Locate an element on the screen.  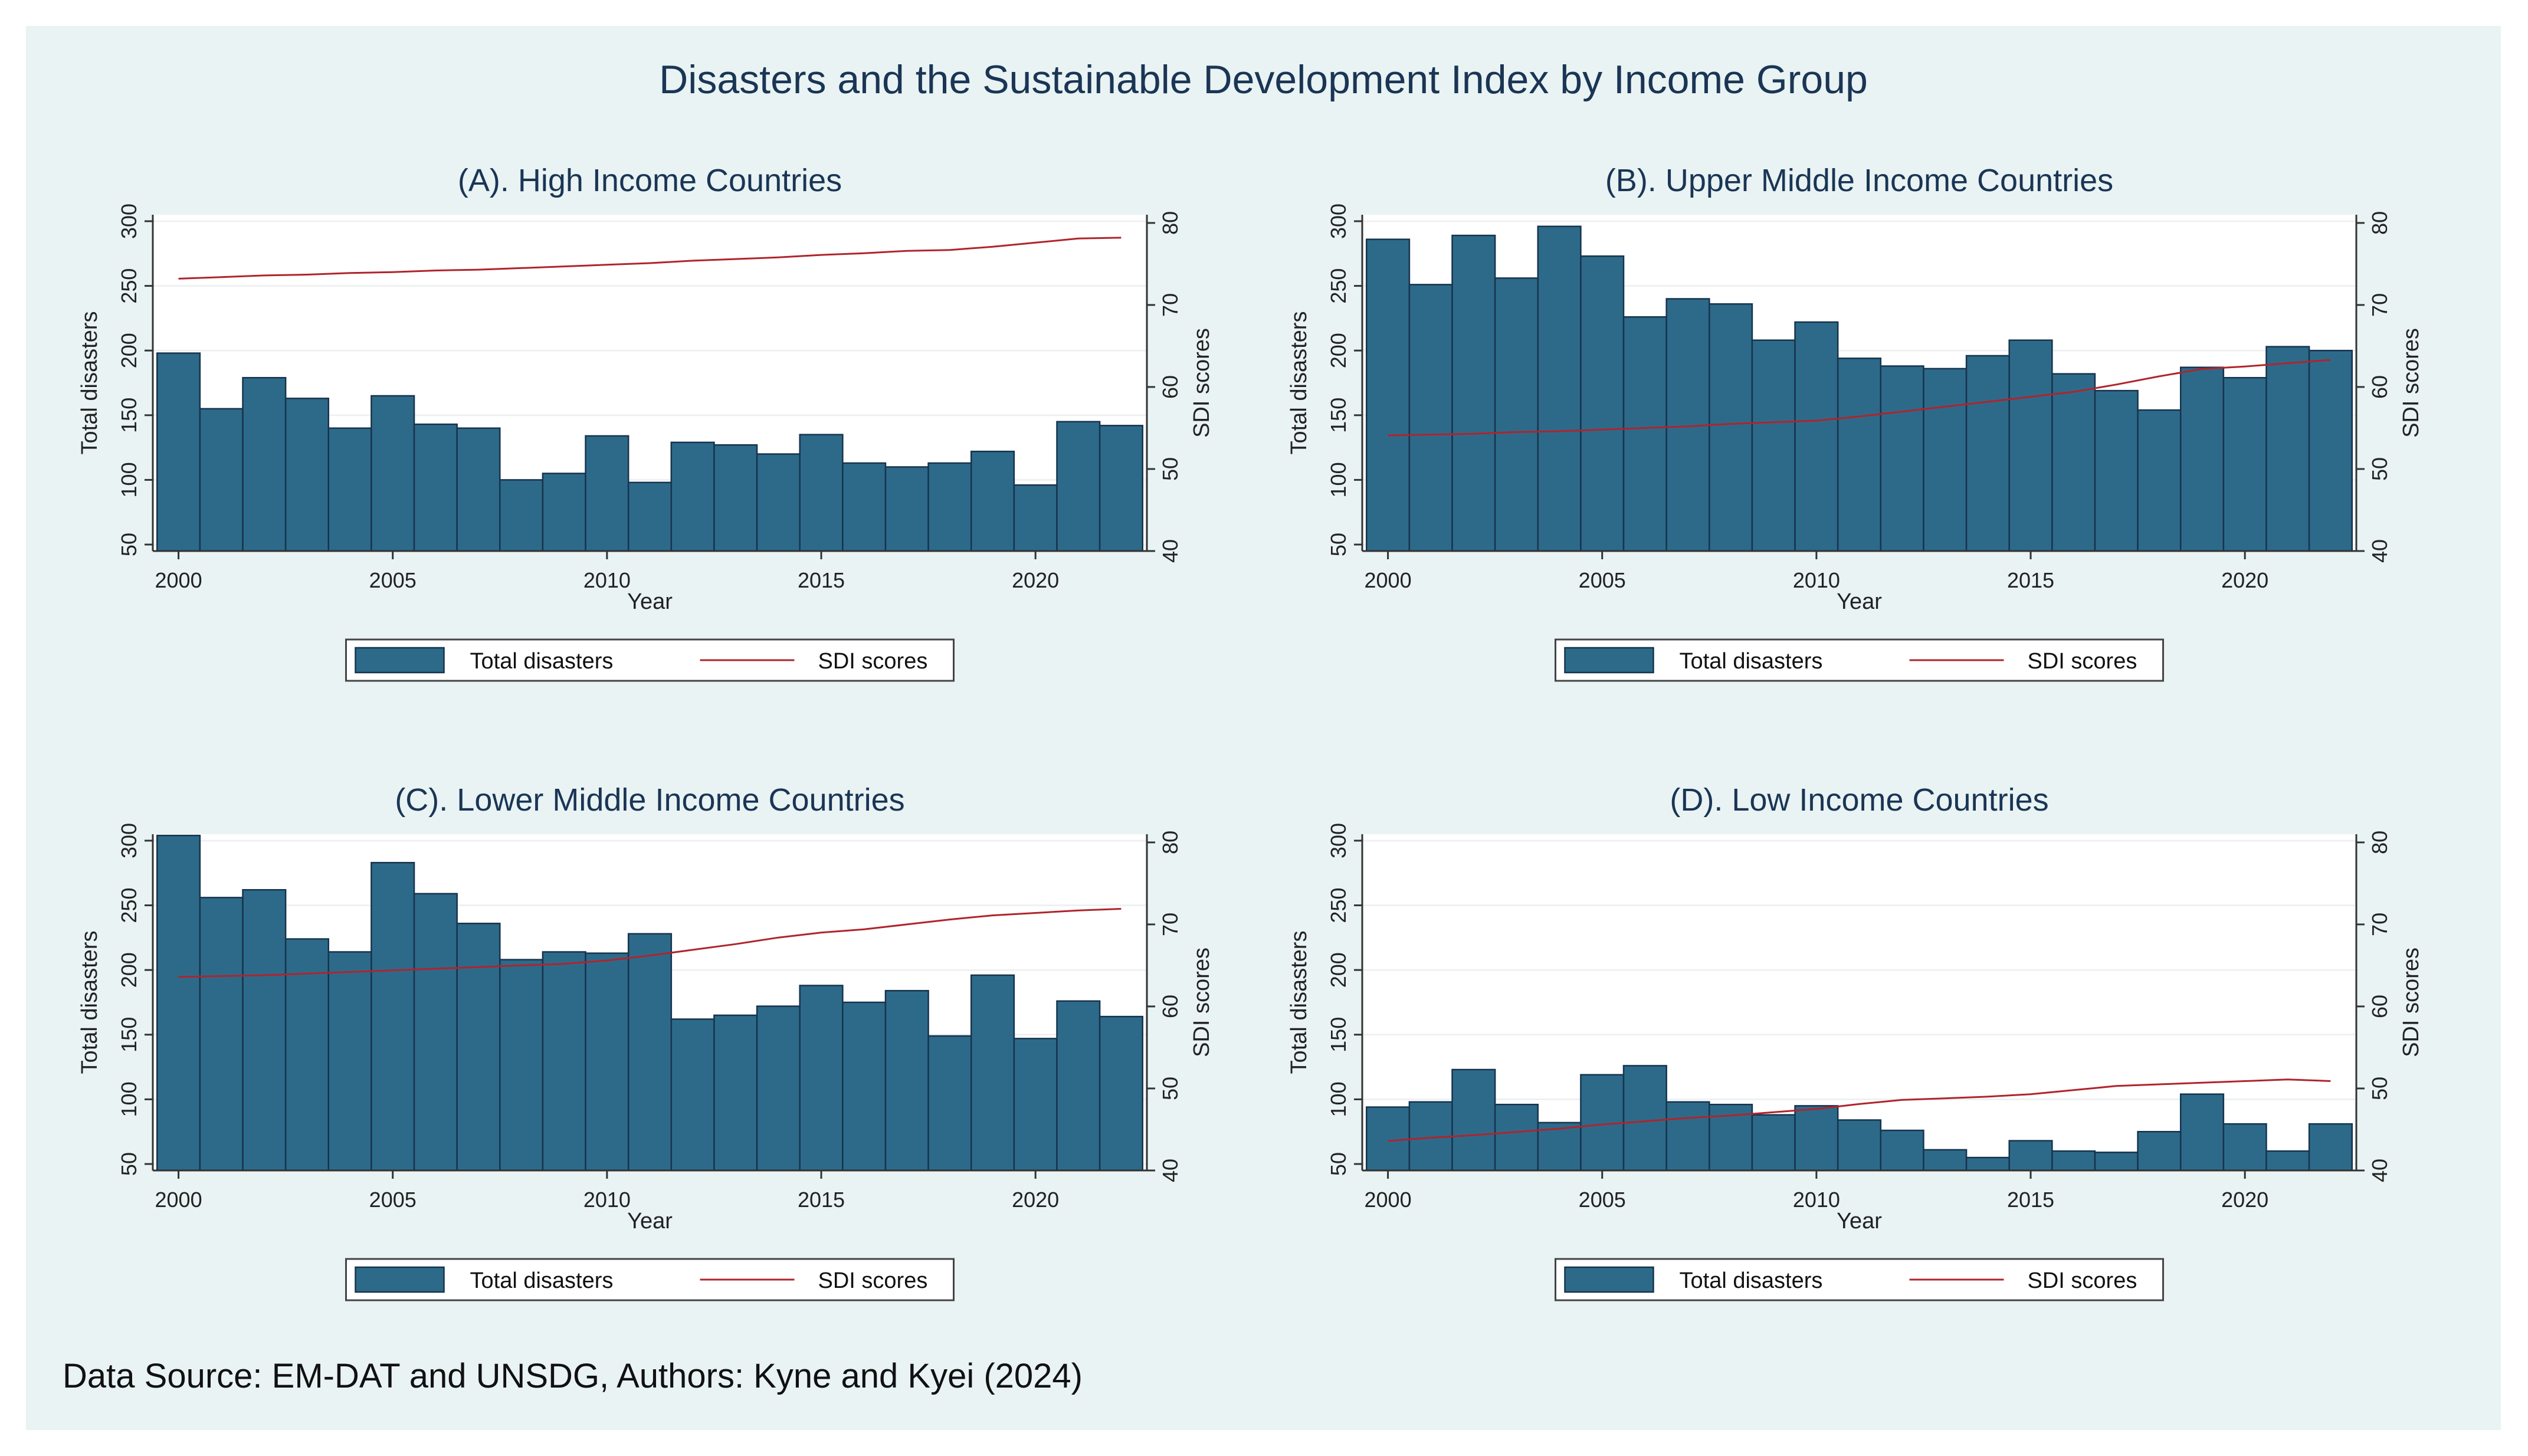
y-axis-title: Total disasters is located at coordinates (1299, 1003).